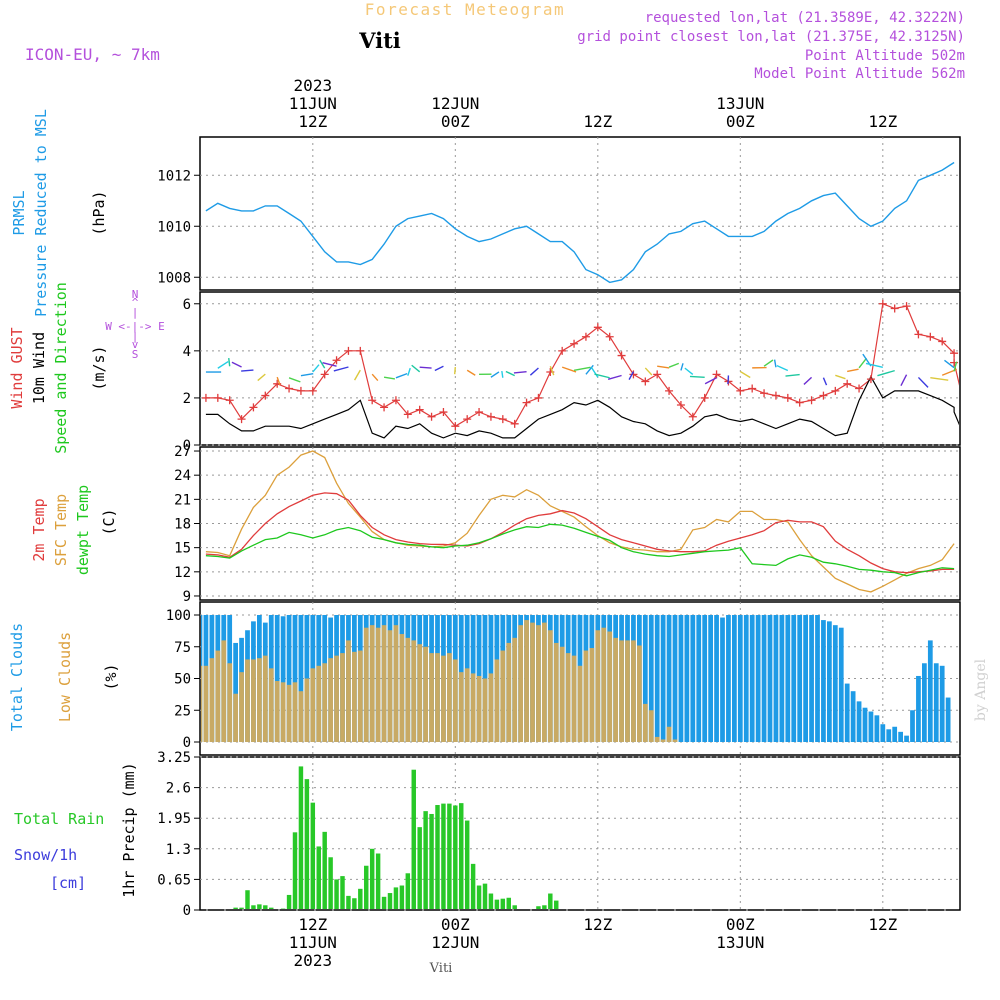 This screenshot has width=1000, height=1000. I want to click on y-tick-label-clouds: 75, so click(182, 648).